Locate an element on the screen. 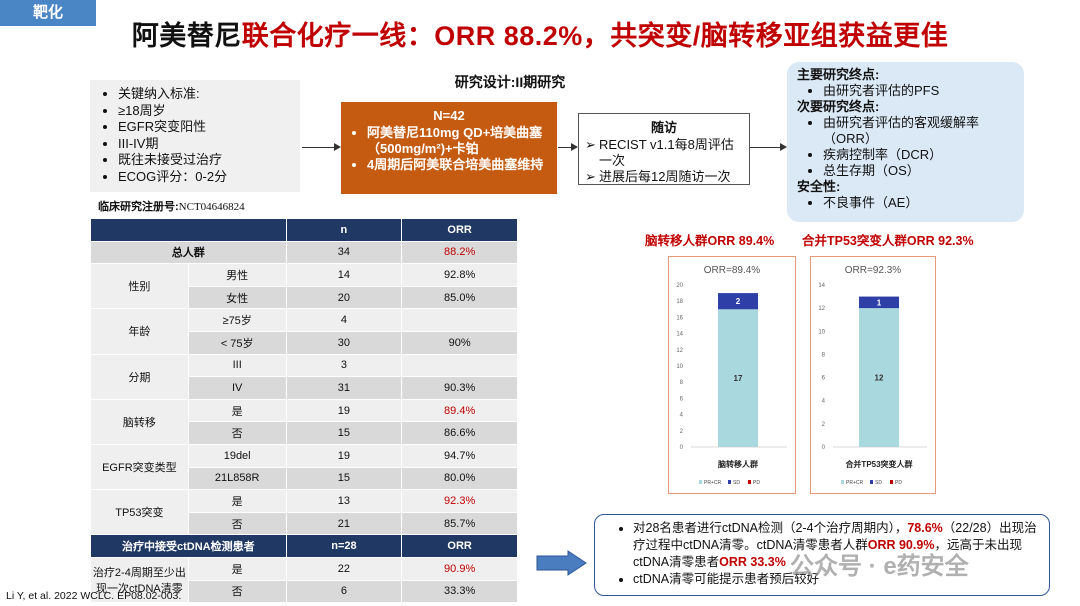 The height and width of the screenshot is (606, 1080). registration-number: 临床研究注册号:NCT04646824 is located at coordinates (171, 206).